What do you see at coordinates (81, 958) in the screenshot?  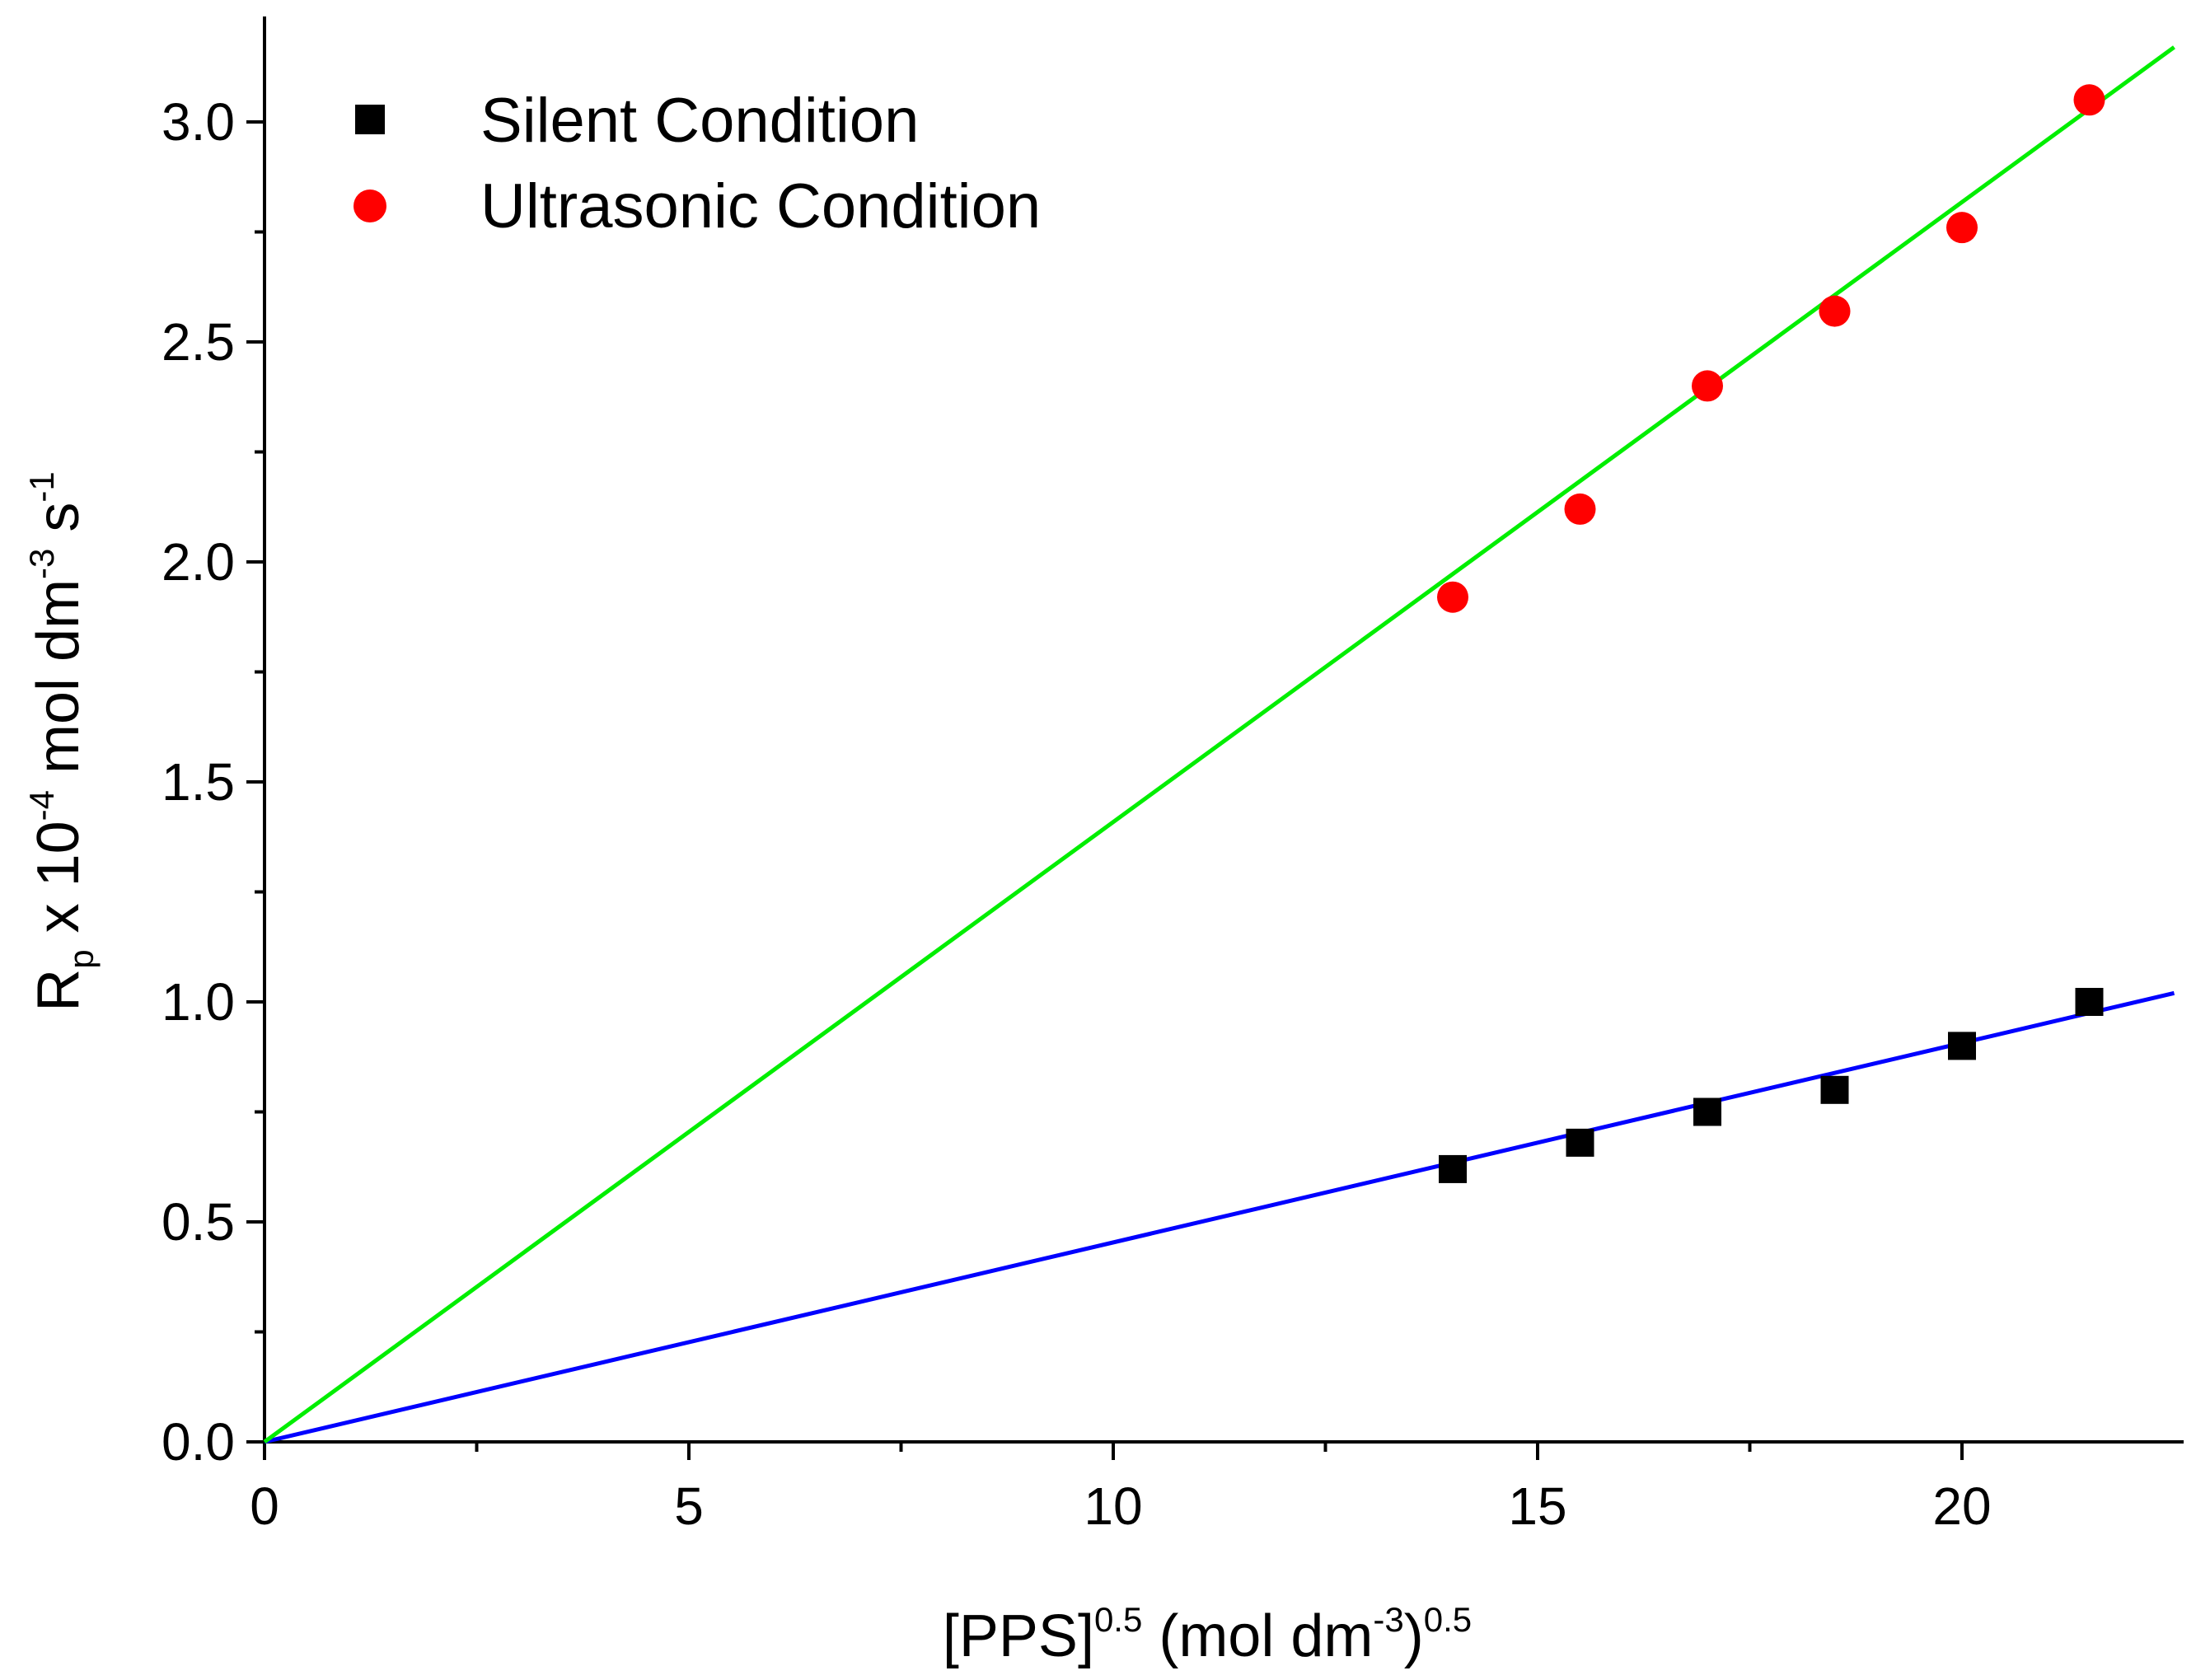 I see `y-title-sub: p` at bounding box center [81, 958].